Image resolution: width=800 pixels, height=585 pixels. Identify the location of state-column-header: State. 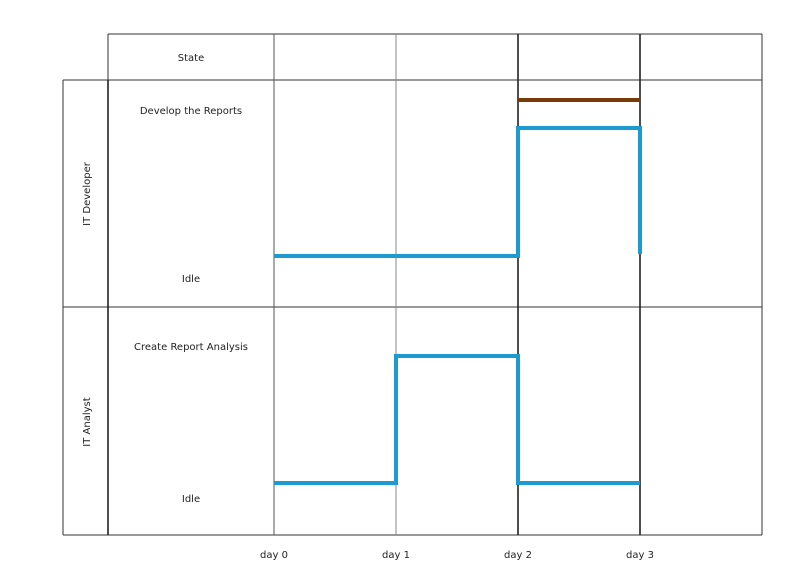
(191, 58).